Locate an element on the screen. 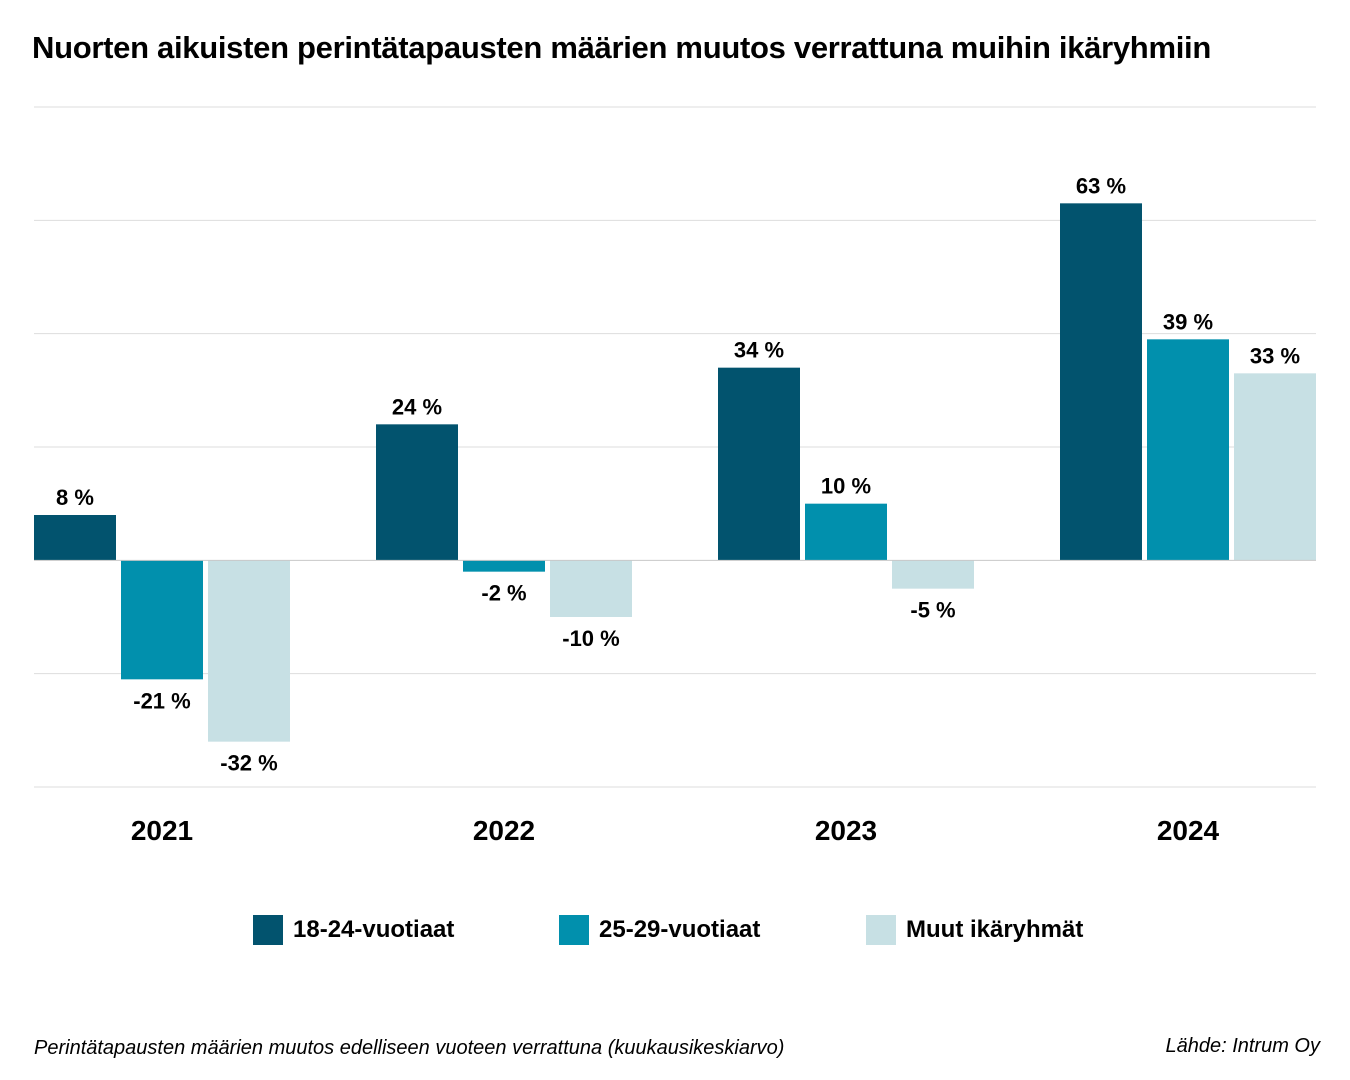  data-label: 8 % is located at coordinates (75, 497).